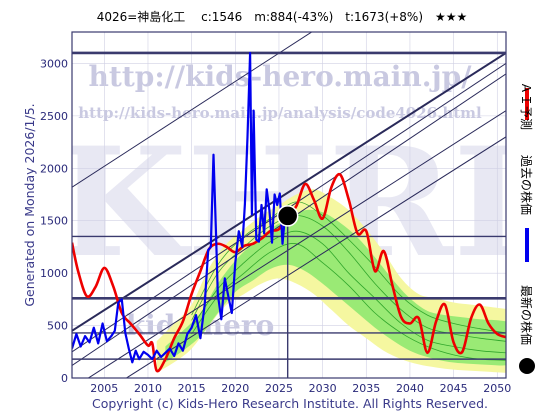  What do you see at coordinates (235, 388) in the screenshot?
I see `x-tick-3: 2020` at bounding box center [235, 388].